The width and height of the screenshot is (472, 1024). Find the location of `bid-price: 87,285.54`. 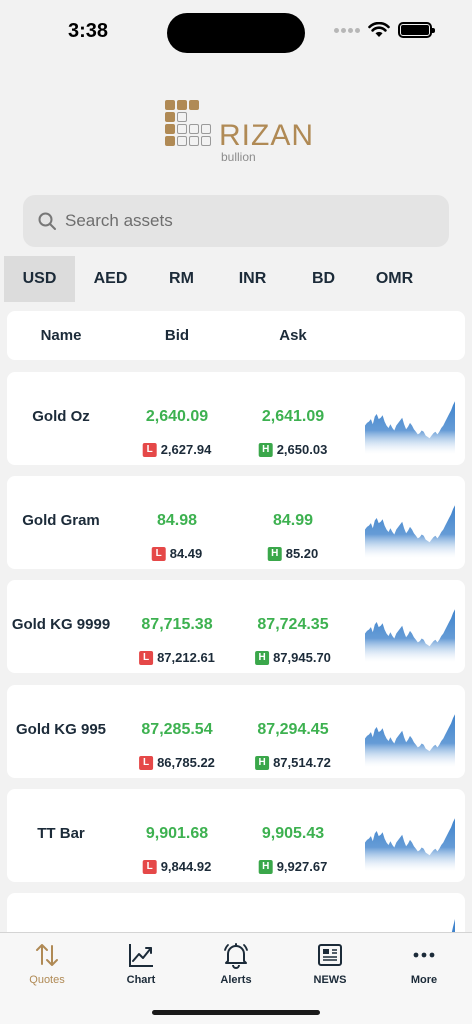

bid-price: 87,285.54 is located at coordinates (177, 729).